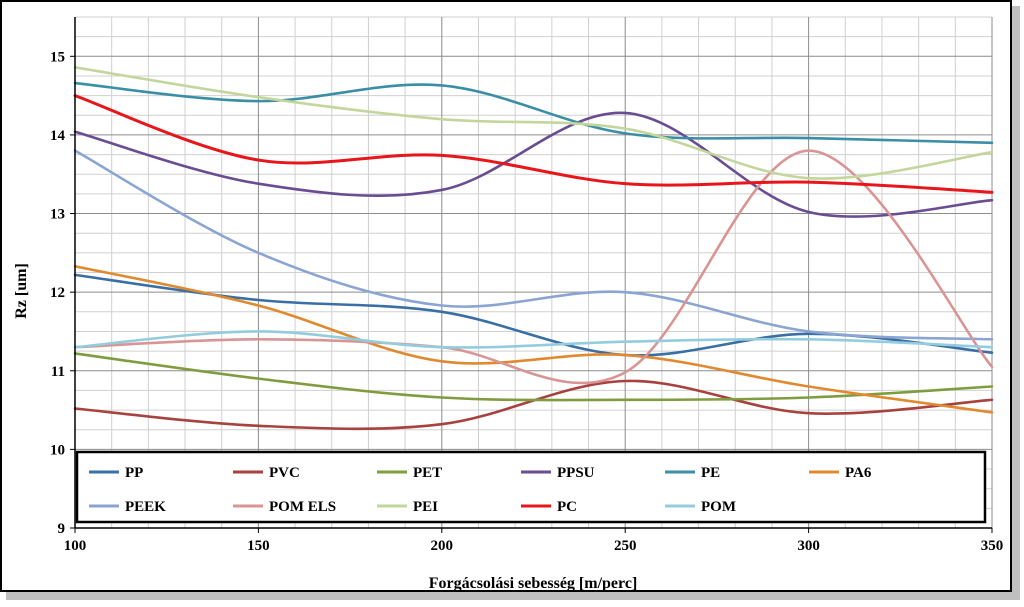 The height and width of the screenshot is (607, 1024). What do you see at coordinates (533, 113) in the screenshot?
I see `series-line-pe` at bounding box center [533, 113].